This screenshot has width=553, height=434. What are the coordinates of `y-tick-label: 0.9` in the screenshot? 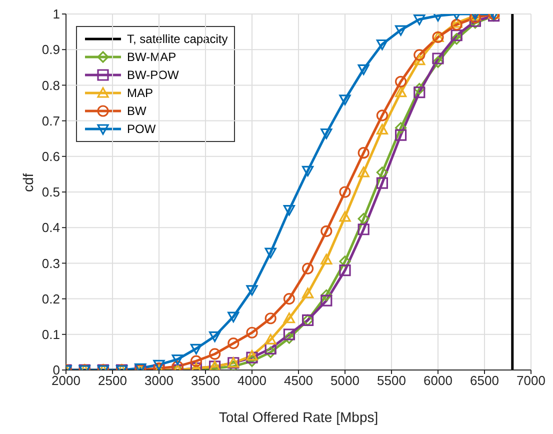 It's located at (51, 50).